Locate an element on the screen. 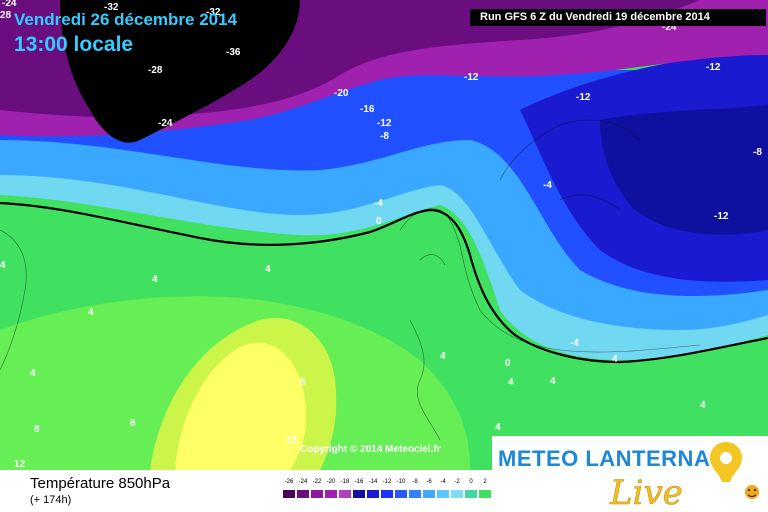  scale-tick-label: -16 is located at coordinates (359, 482).